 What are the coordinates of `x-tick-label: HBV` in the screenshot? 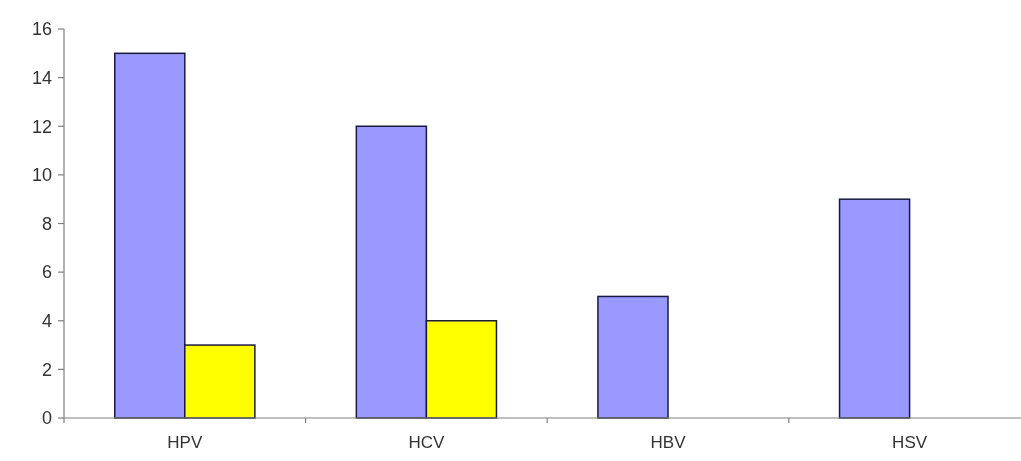 It's located at (668, 442).